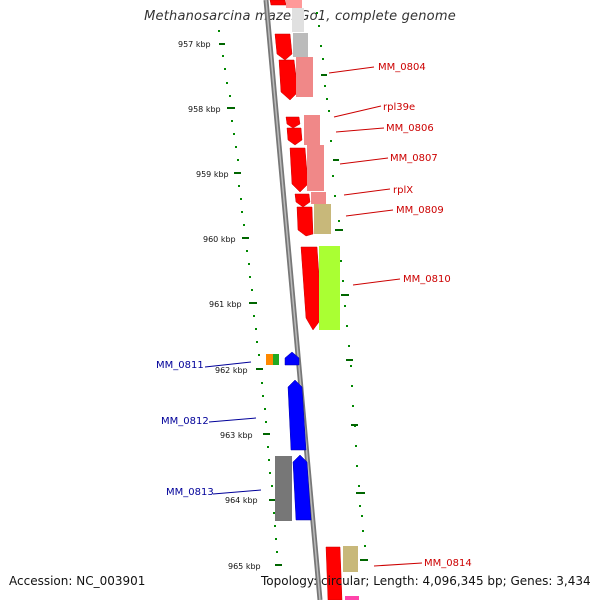  I want to click on gene-label: MM_0804, so click(402, 67).